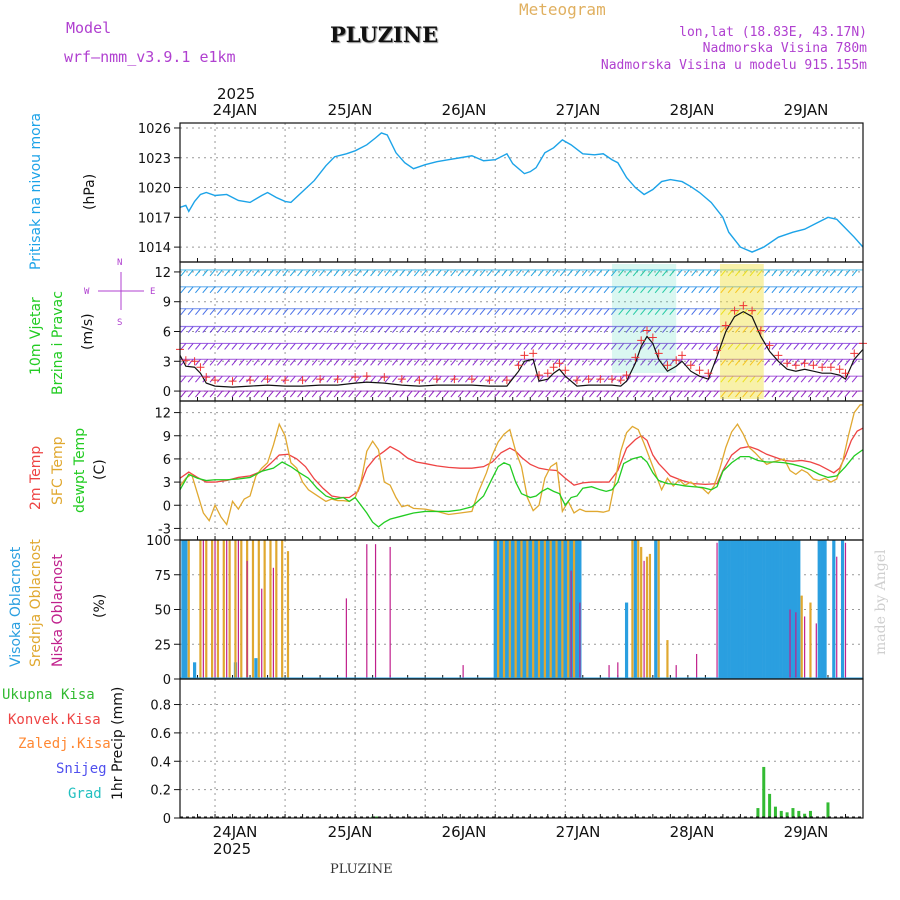  Describe the element at coordinates (54, 720) in the screenshot. I see `legend-conv-rain: Konvek.Kisa` at that location.